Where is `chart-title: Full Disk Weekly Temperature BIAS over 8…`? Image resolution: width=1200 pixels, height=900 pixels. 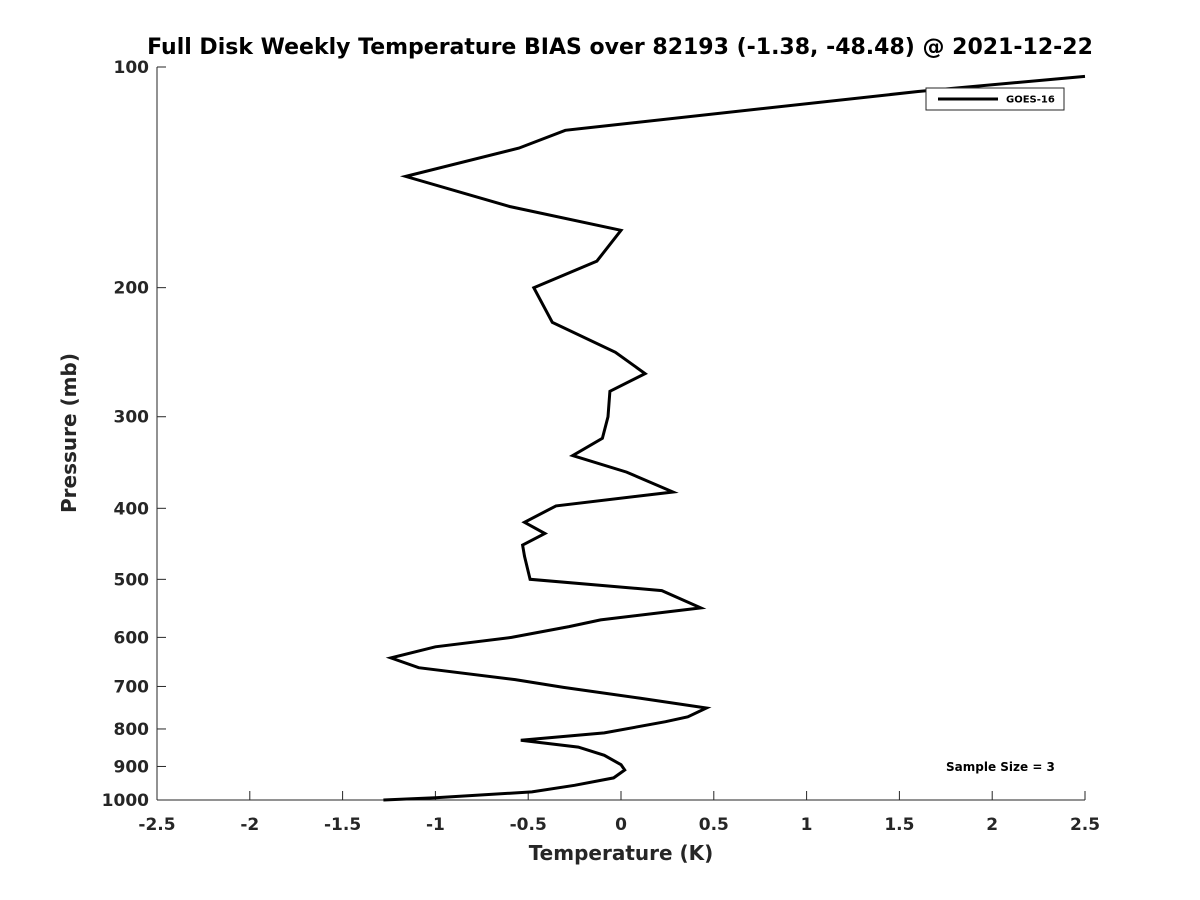 chart-title: Full Disk Weekly Temperature BIAS over 8… is located at coordinates (620, 47).